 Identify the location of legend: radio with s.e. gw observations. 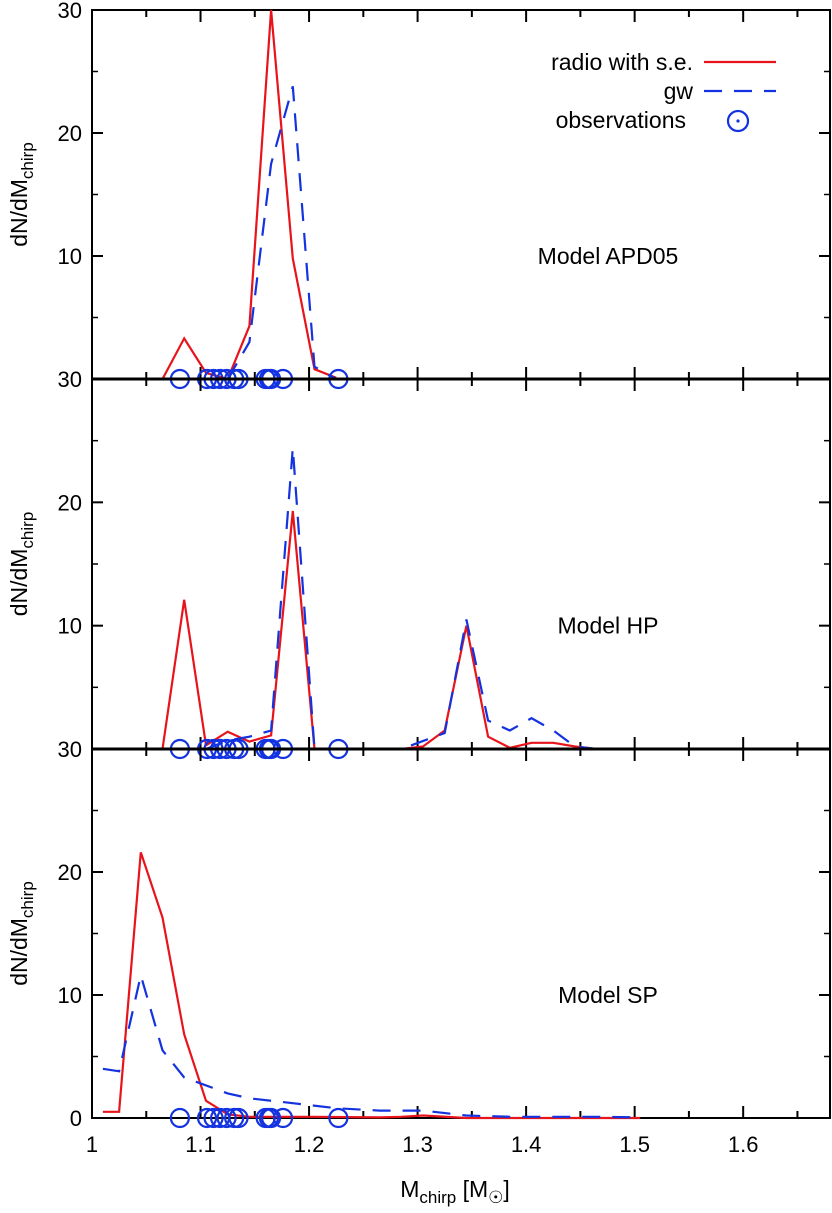
(663, 91).